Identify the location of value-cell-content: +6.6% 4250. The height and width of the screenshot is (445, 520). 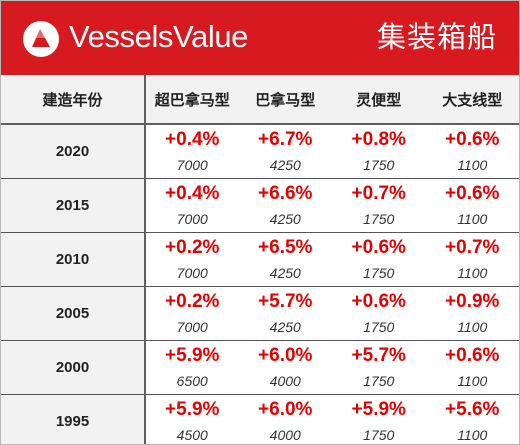
(286, 205).